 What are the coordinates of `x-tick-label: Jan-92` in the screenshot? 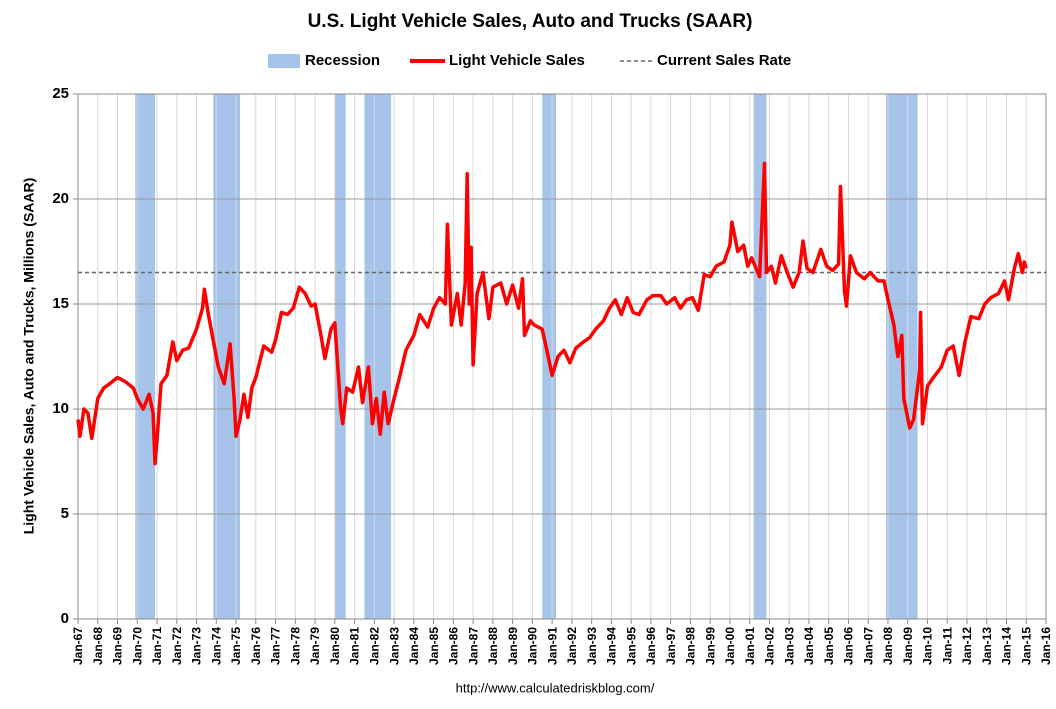 It's located at (572, 646).